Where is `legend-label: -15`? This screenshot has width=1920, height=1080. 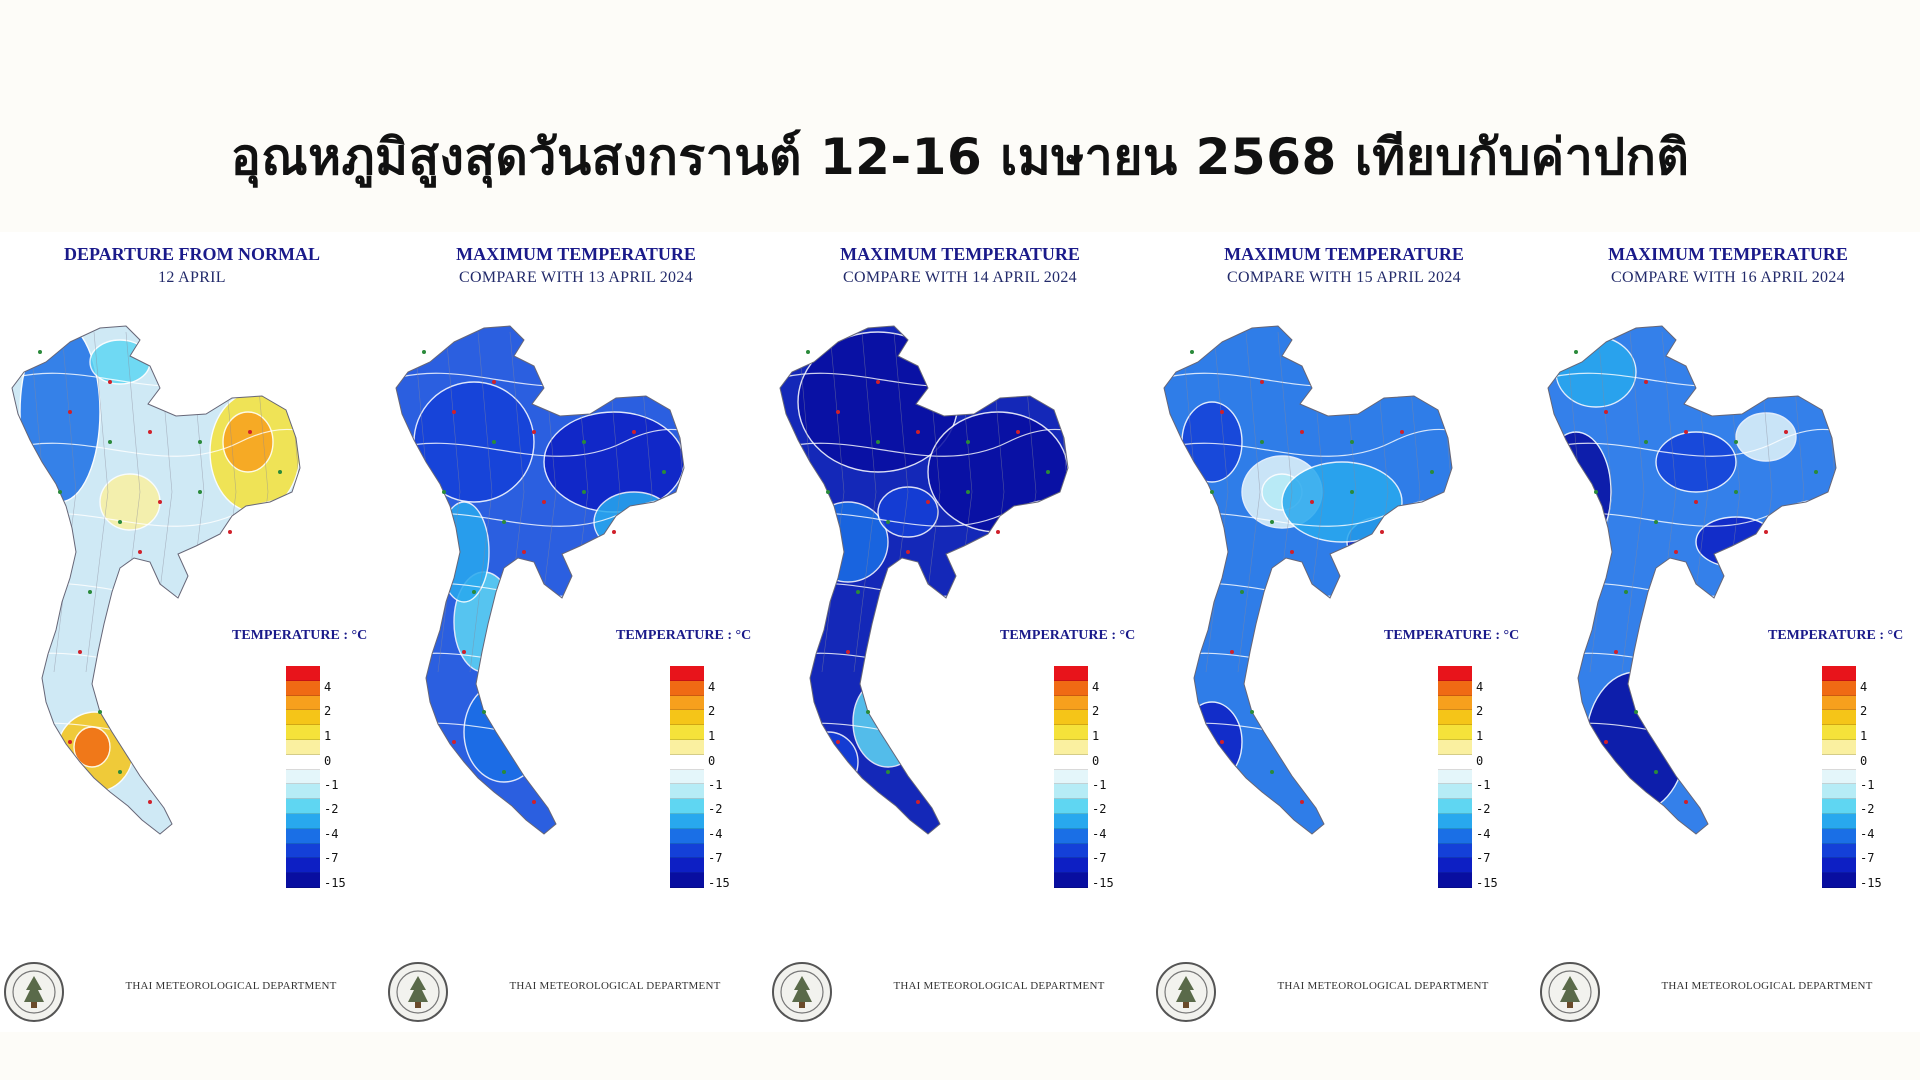 legend-label: -15 is located at coordinates (1487, 883).